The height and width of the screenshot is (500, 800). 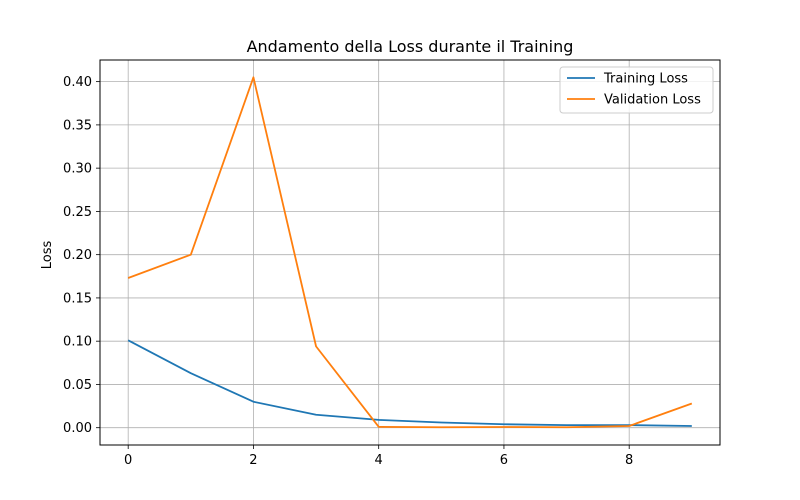 I want to click on y-tick-label: 0.05, so click(x=77, y=385).